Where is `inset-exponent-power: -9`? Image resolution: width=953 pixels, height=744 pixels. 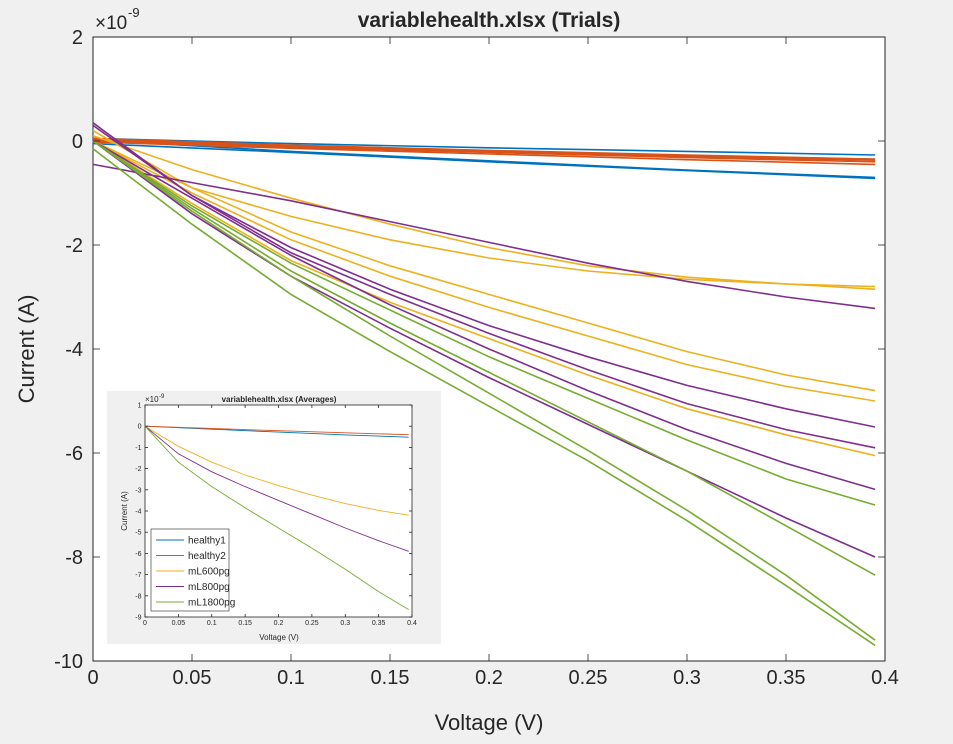 inset-exponent-power: -9 is located at coordinates (162, 397).